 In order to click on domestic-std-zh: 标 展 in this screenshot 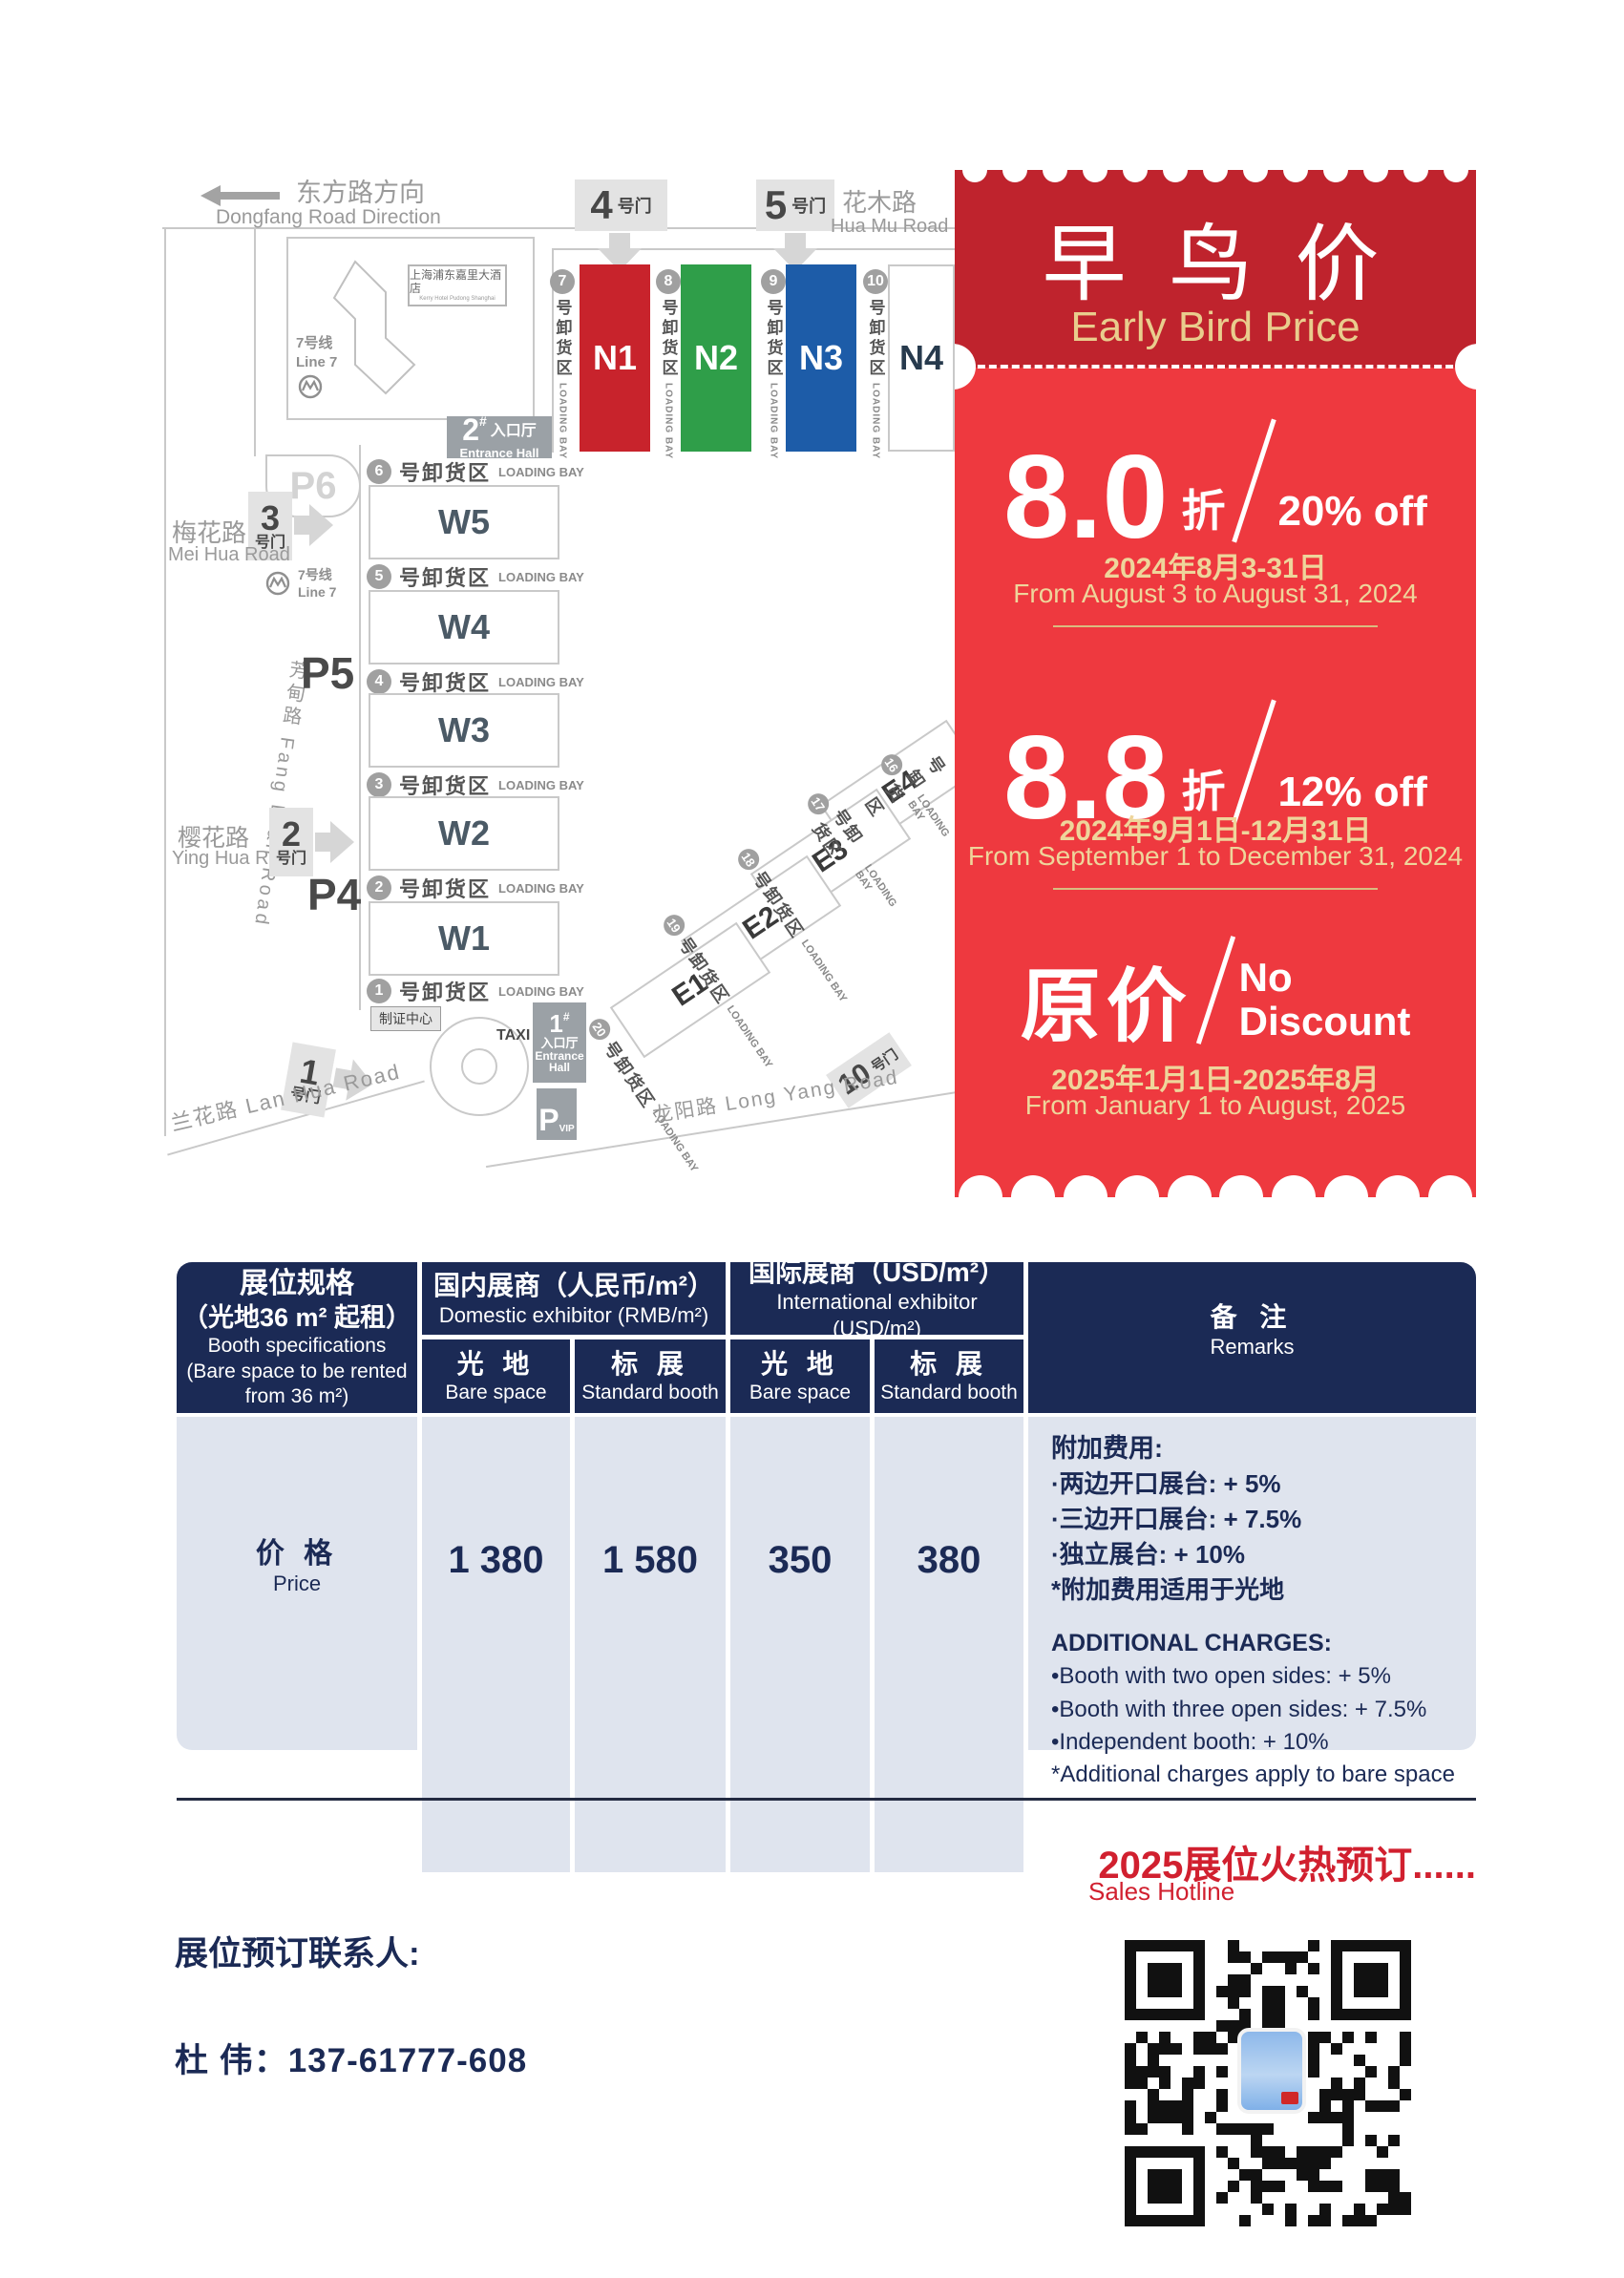, I will do `click(650, 1363)`.